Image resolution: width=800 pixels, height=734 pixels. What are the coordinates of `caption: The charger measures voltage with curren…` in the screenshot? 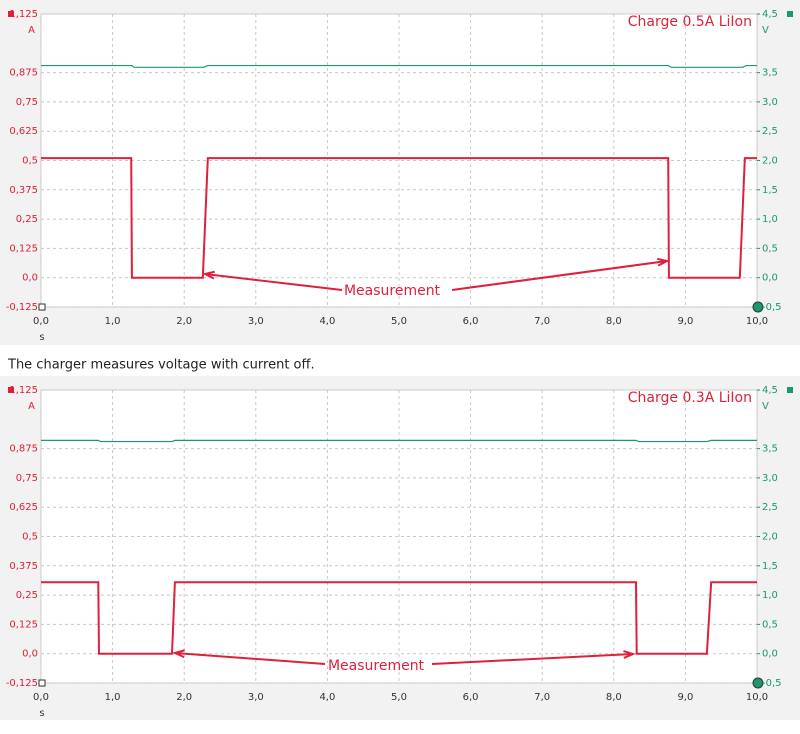 It's located at (161, 365).